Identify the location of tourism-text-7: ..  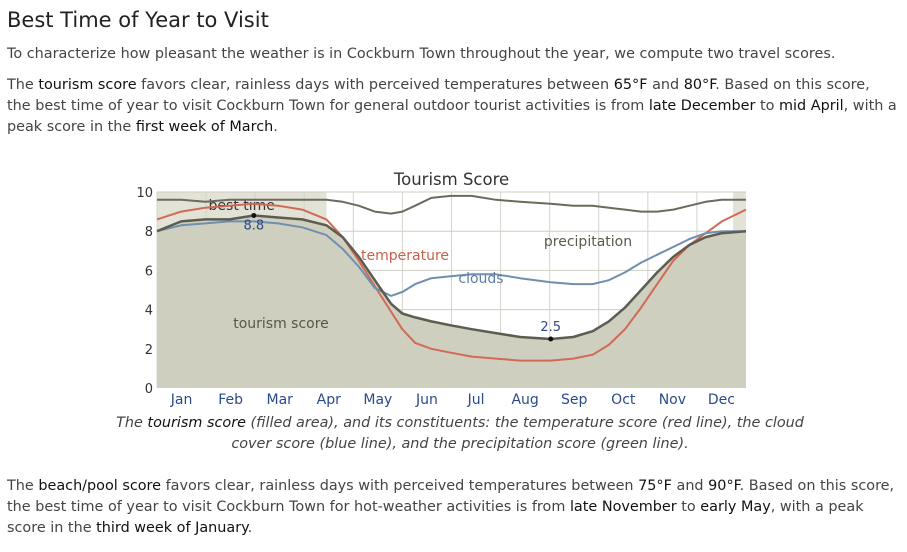
(275, 127).